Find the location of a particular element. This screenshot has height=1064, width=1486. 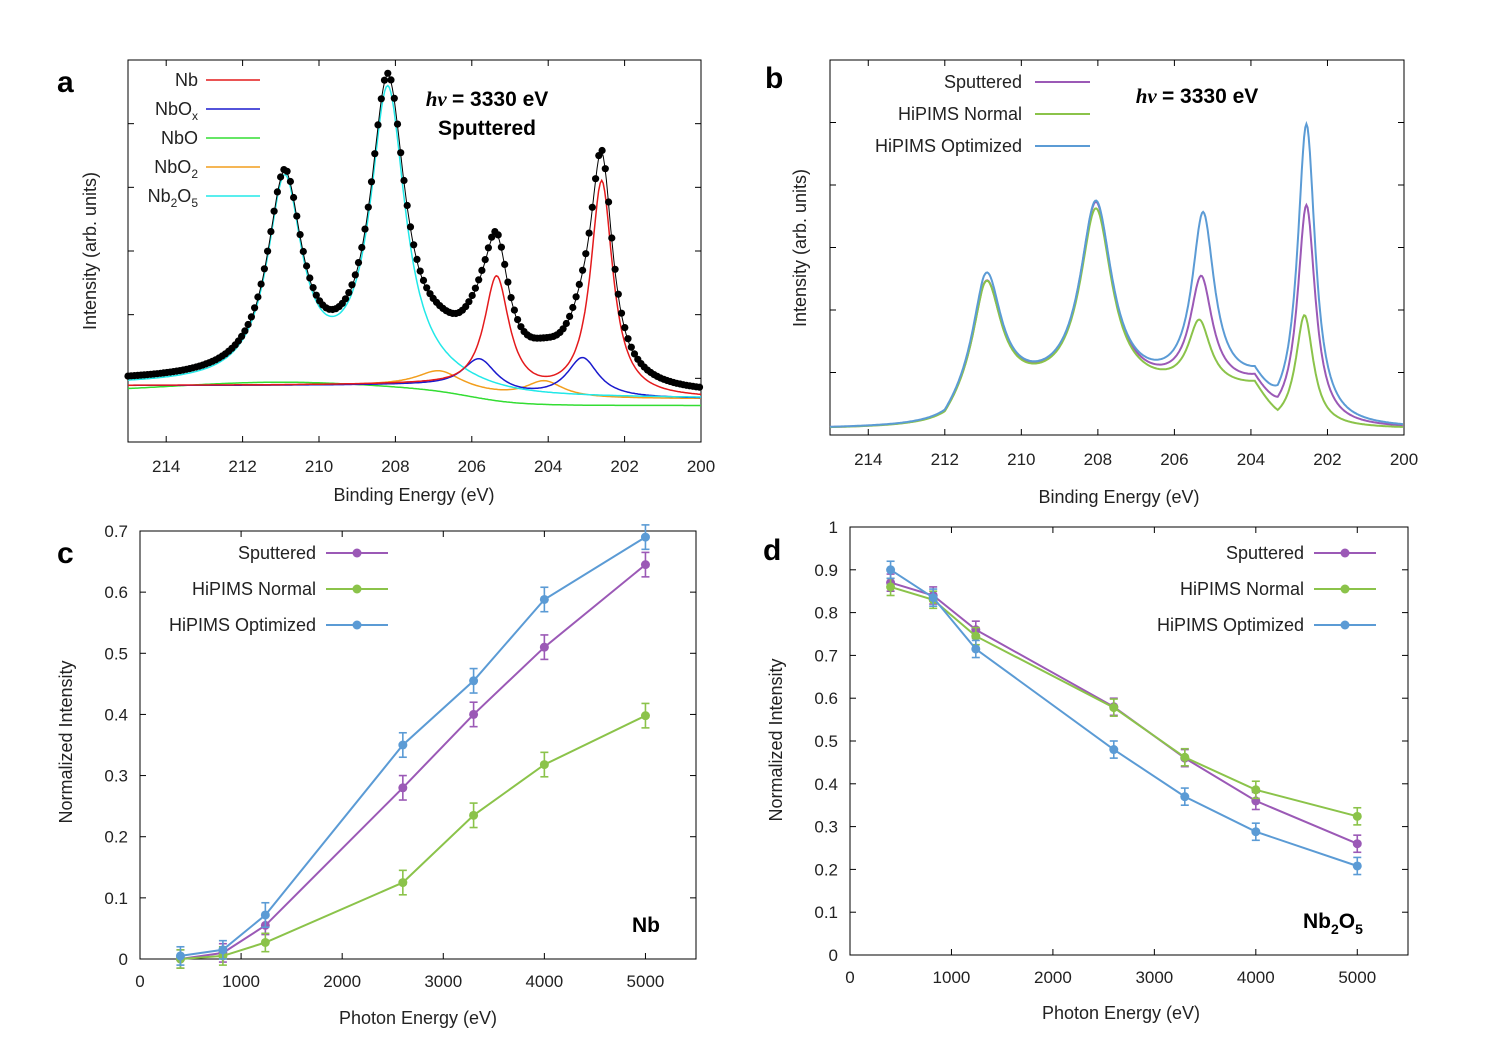

panel-d-xtick-label: 0 is located at coordinates (849, 977).